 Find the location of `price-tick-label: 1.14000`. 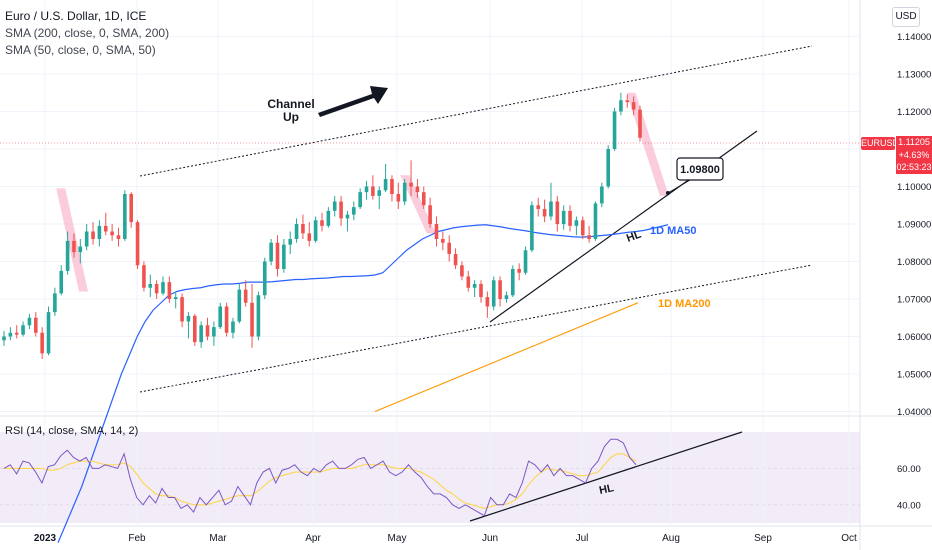

price-tick-label: 1.14000 is located at coordinates (914, 37).